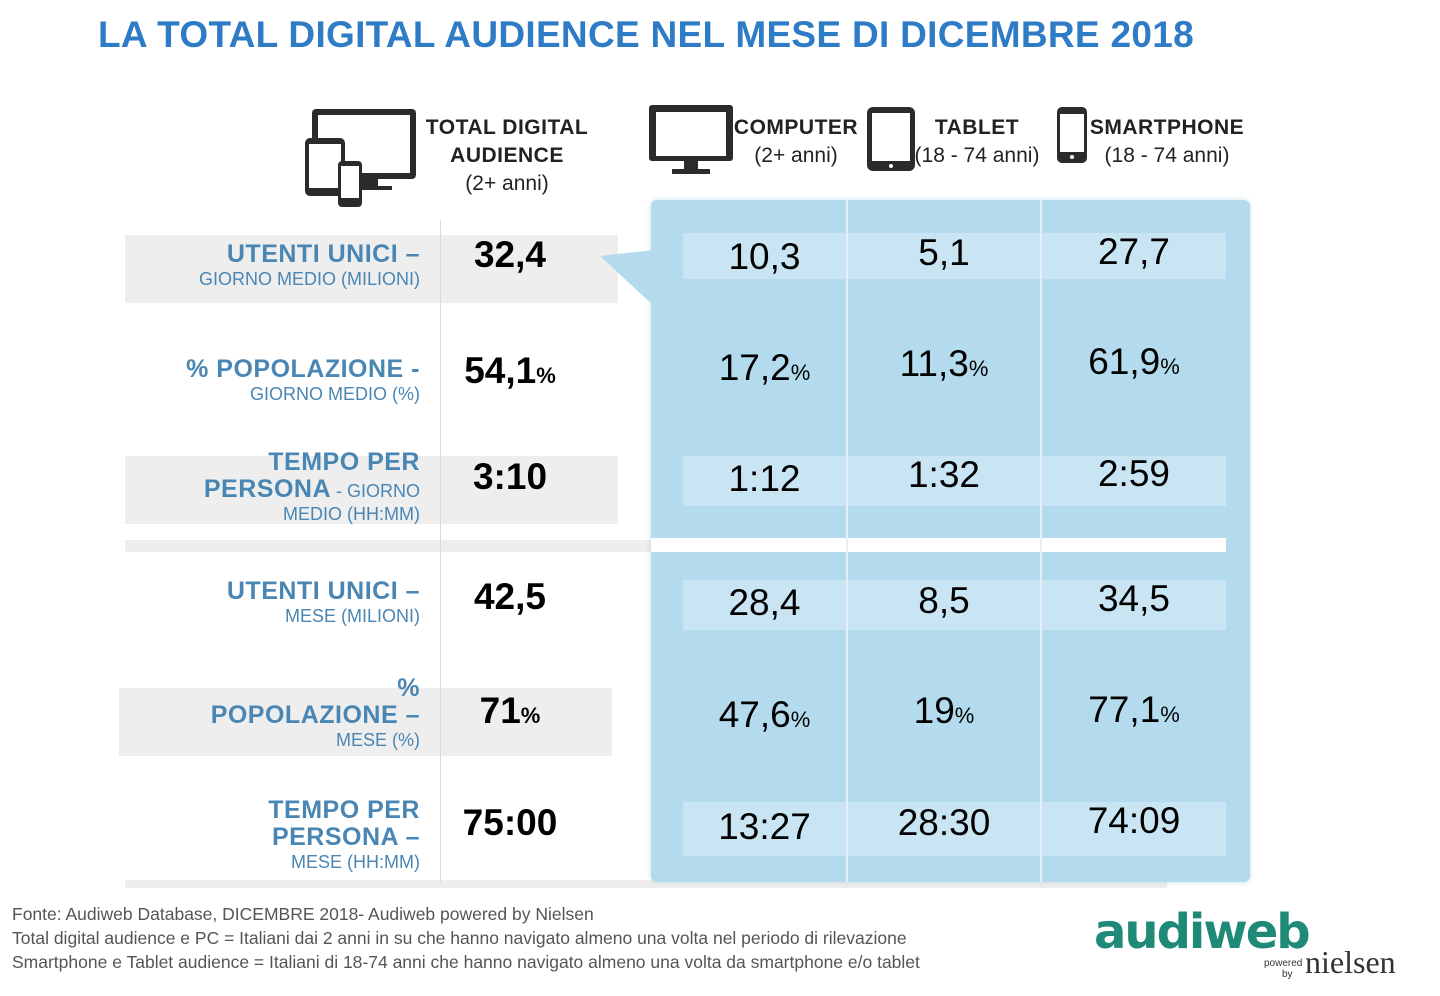 The image size is (1440, 996). Describe the element at coordinates (646, 884) in the screenshot. I see `bottom-divider` at that location.